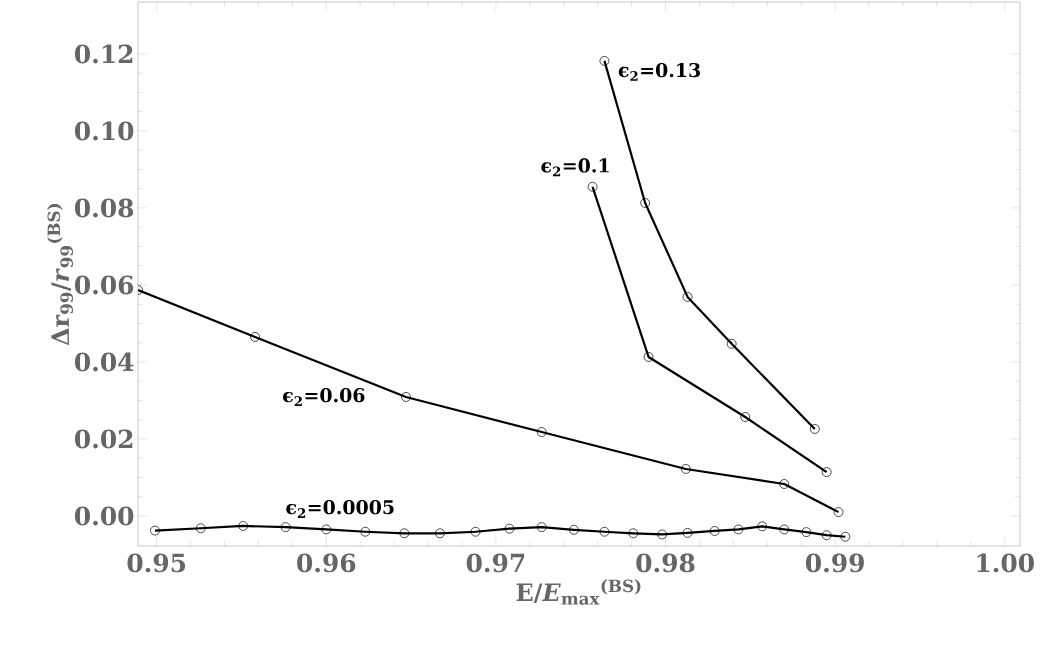 The width and height of the screenshot is (1042, 659). Describe the element at coordinates (104, 362) in the screenshot. I see `y-tick-label: 0.04` at that location.